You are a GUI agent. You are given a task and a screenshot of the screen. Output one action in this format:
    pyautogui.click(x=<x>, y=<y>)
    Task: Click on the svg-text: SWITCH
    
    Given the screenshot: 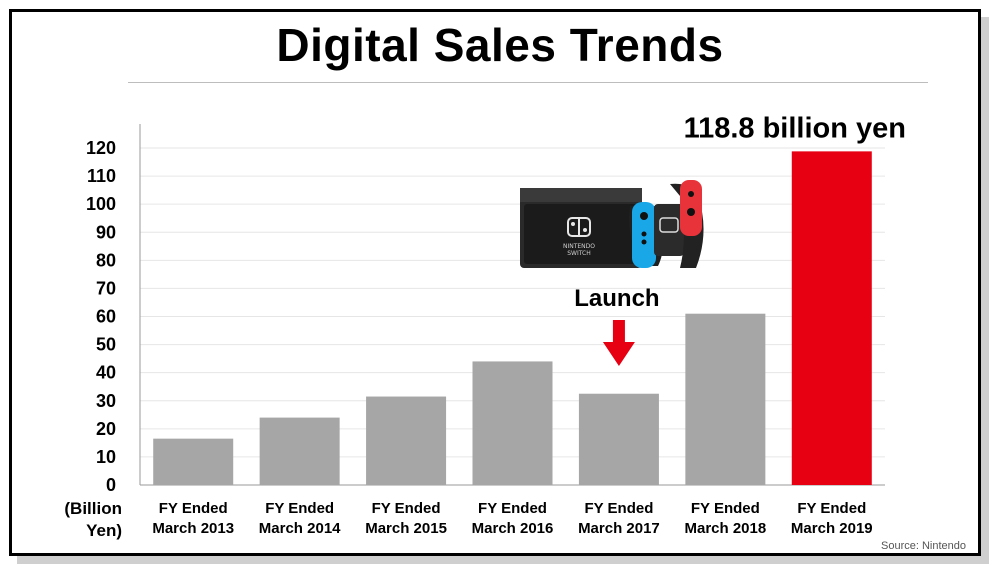 What is the action you would take?
    pyautogui.click(x=579, y=253)
    